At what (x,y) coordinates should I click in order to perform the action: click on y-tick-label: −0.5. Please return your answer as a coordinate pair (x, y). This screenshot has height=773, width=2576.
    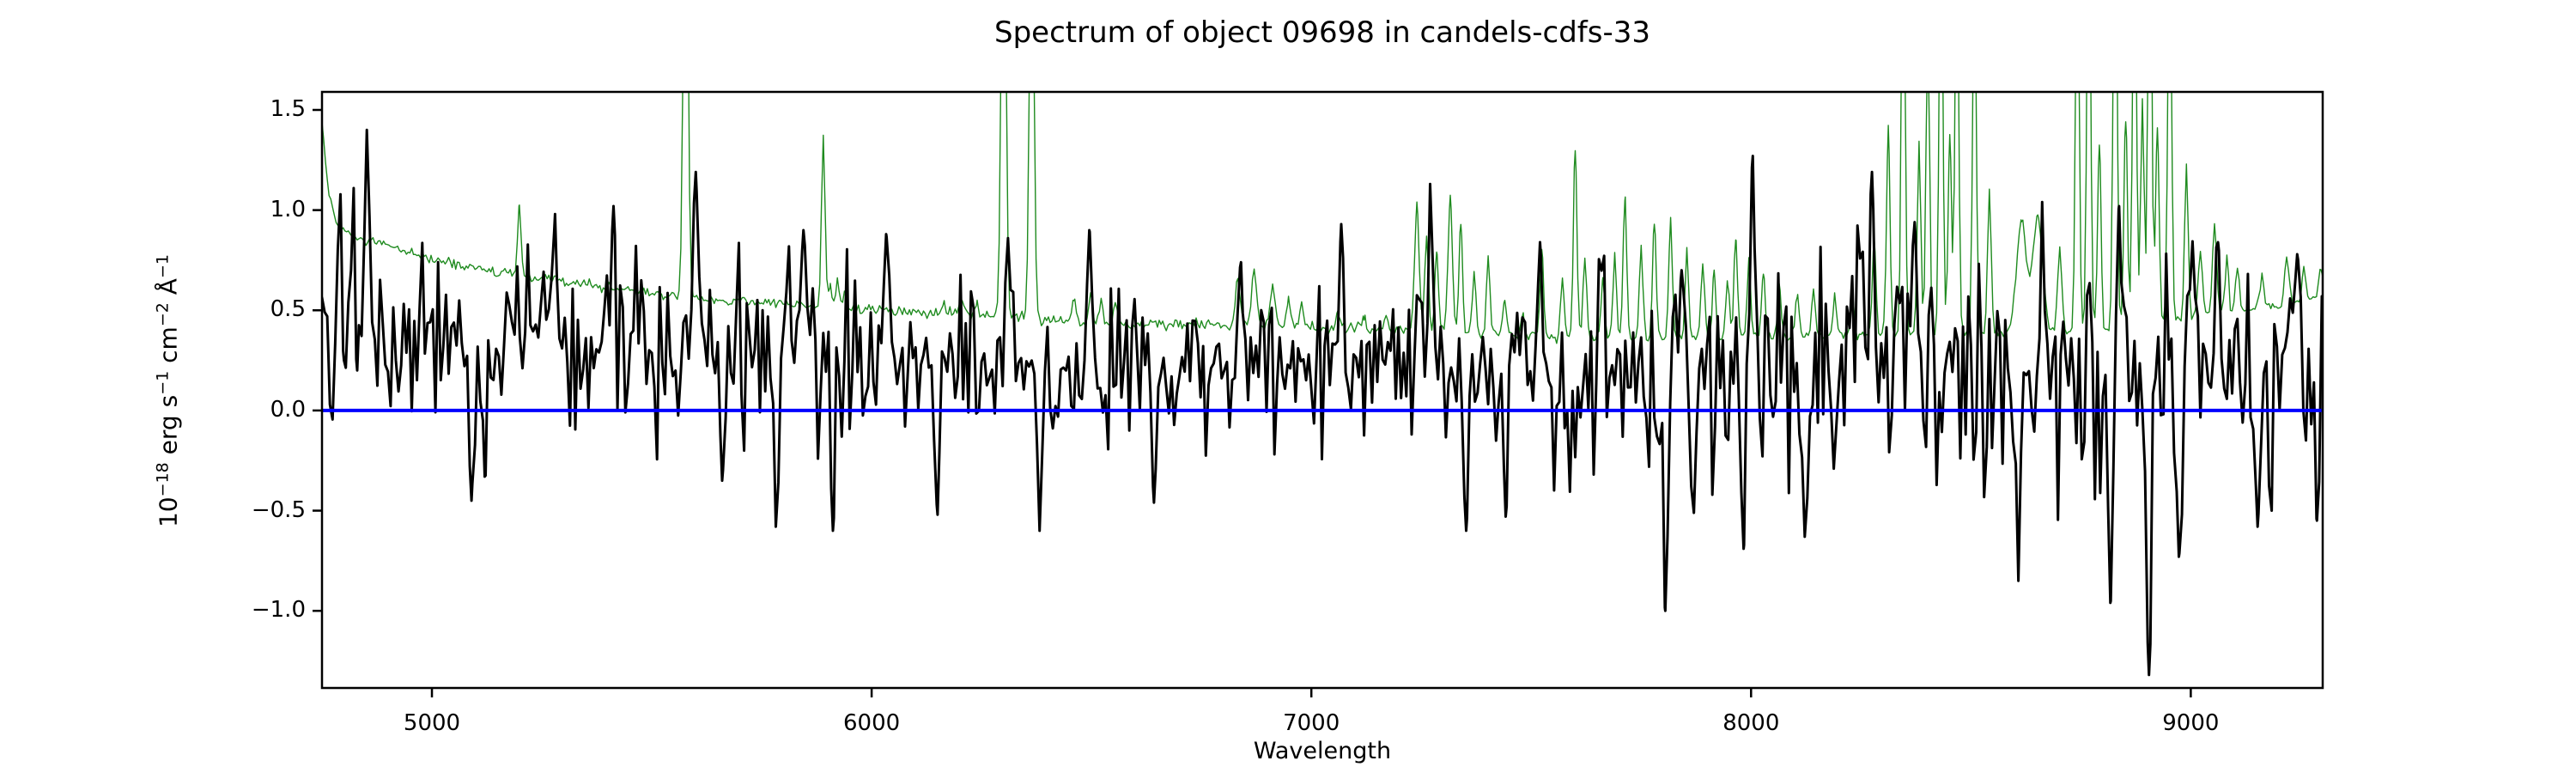
    Looking at the image, I should click on (279, 510).